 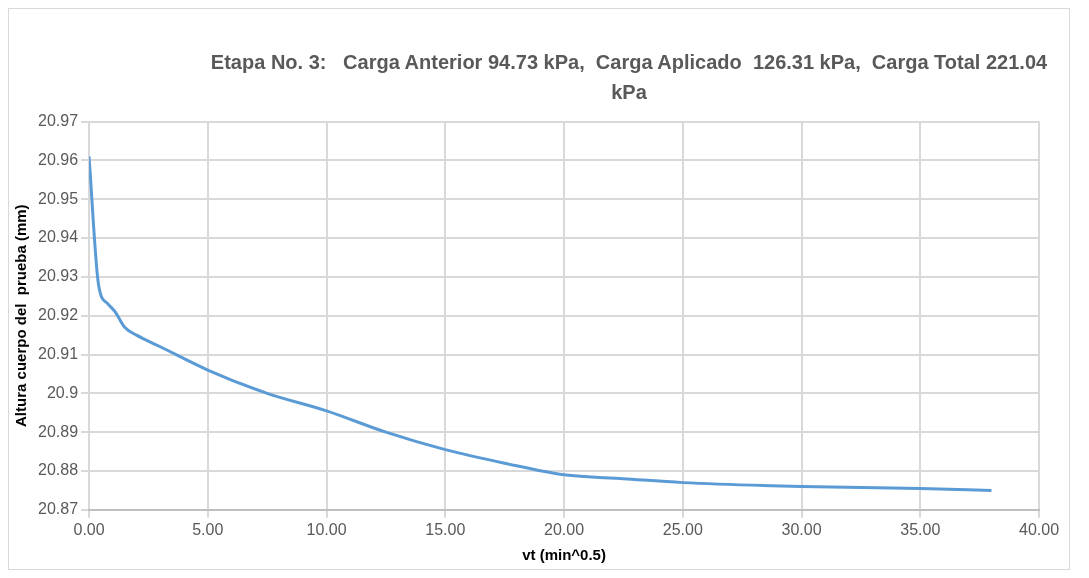 I want to click on x-tick-label: 20.00, so click(x=564, y=529).